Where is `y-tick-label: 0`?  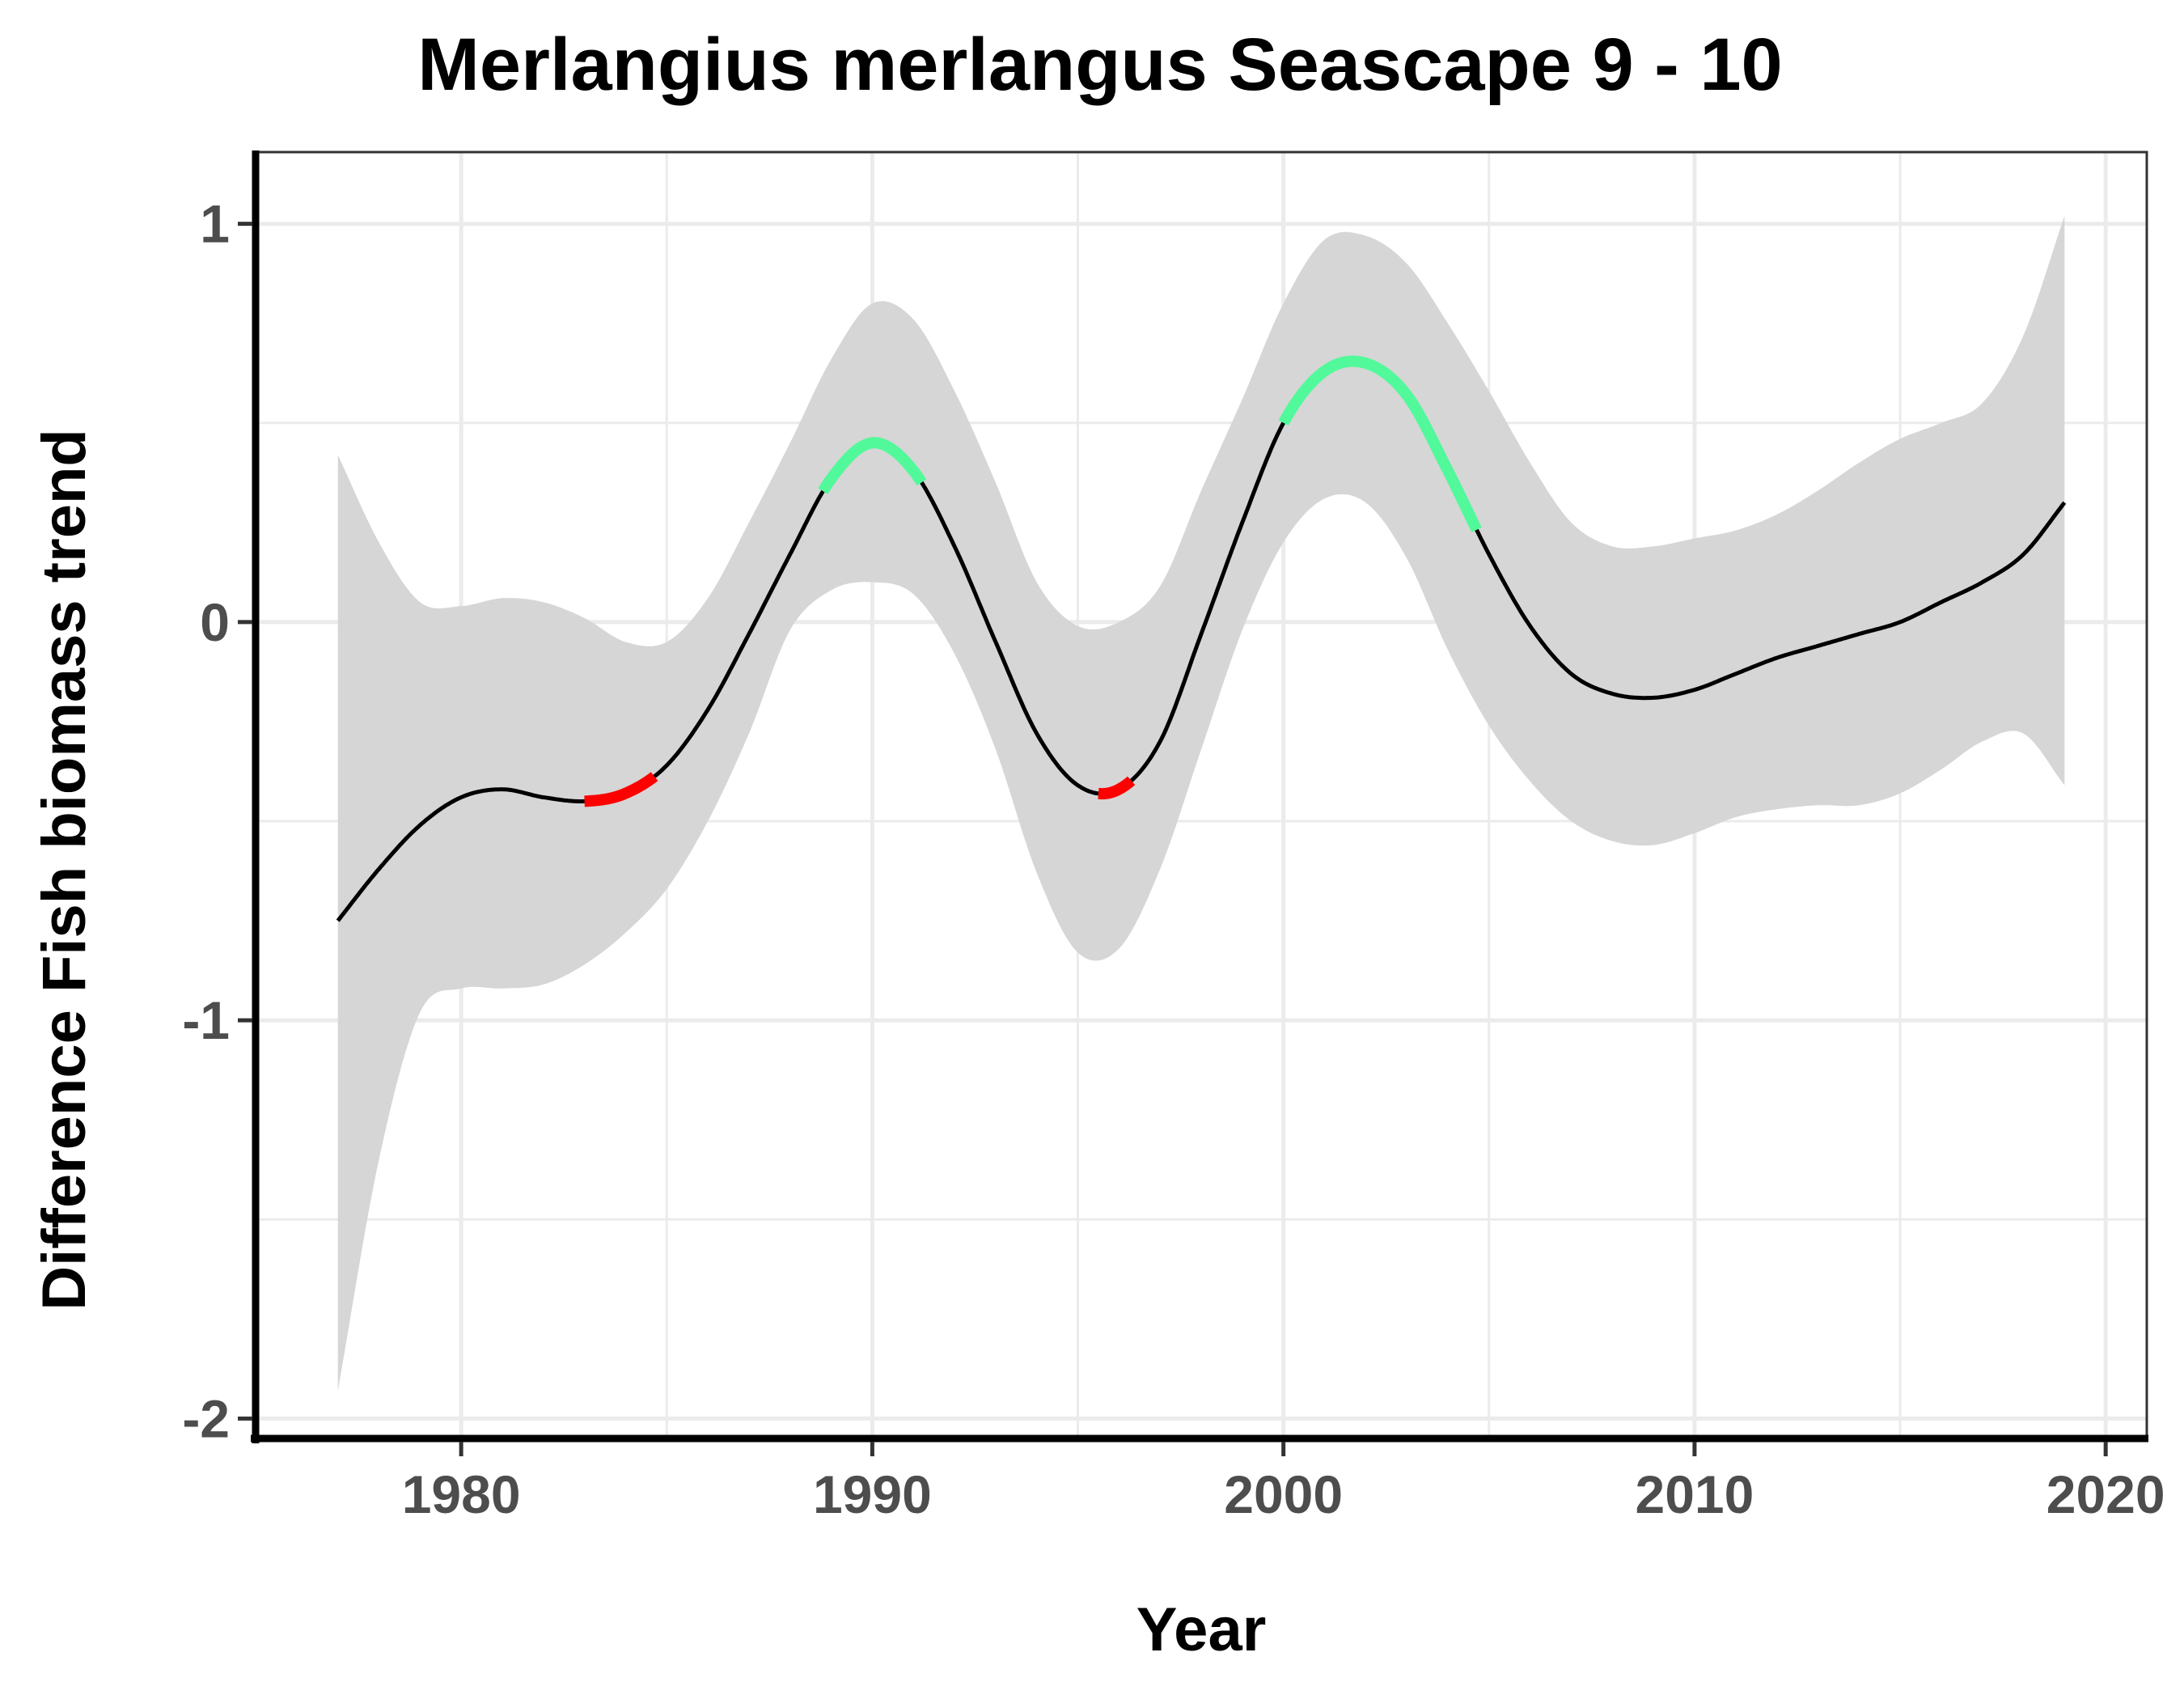 y-tick-label: 0 is located at coordinates (215, 622).